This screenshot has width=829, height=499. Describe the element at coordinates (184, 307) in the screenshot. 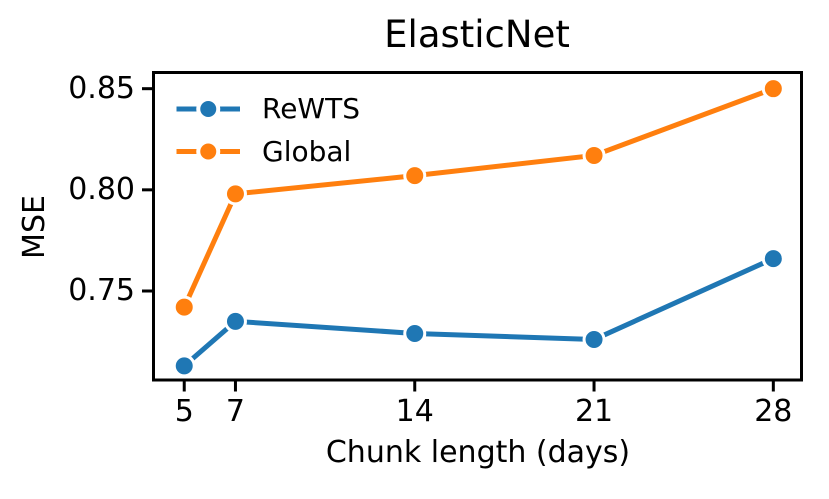

I see `data-point-global-x5` at that location.